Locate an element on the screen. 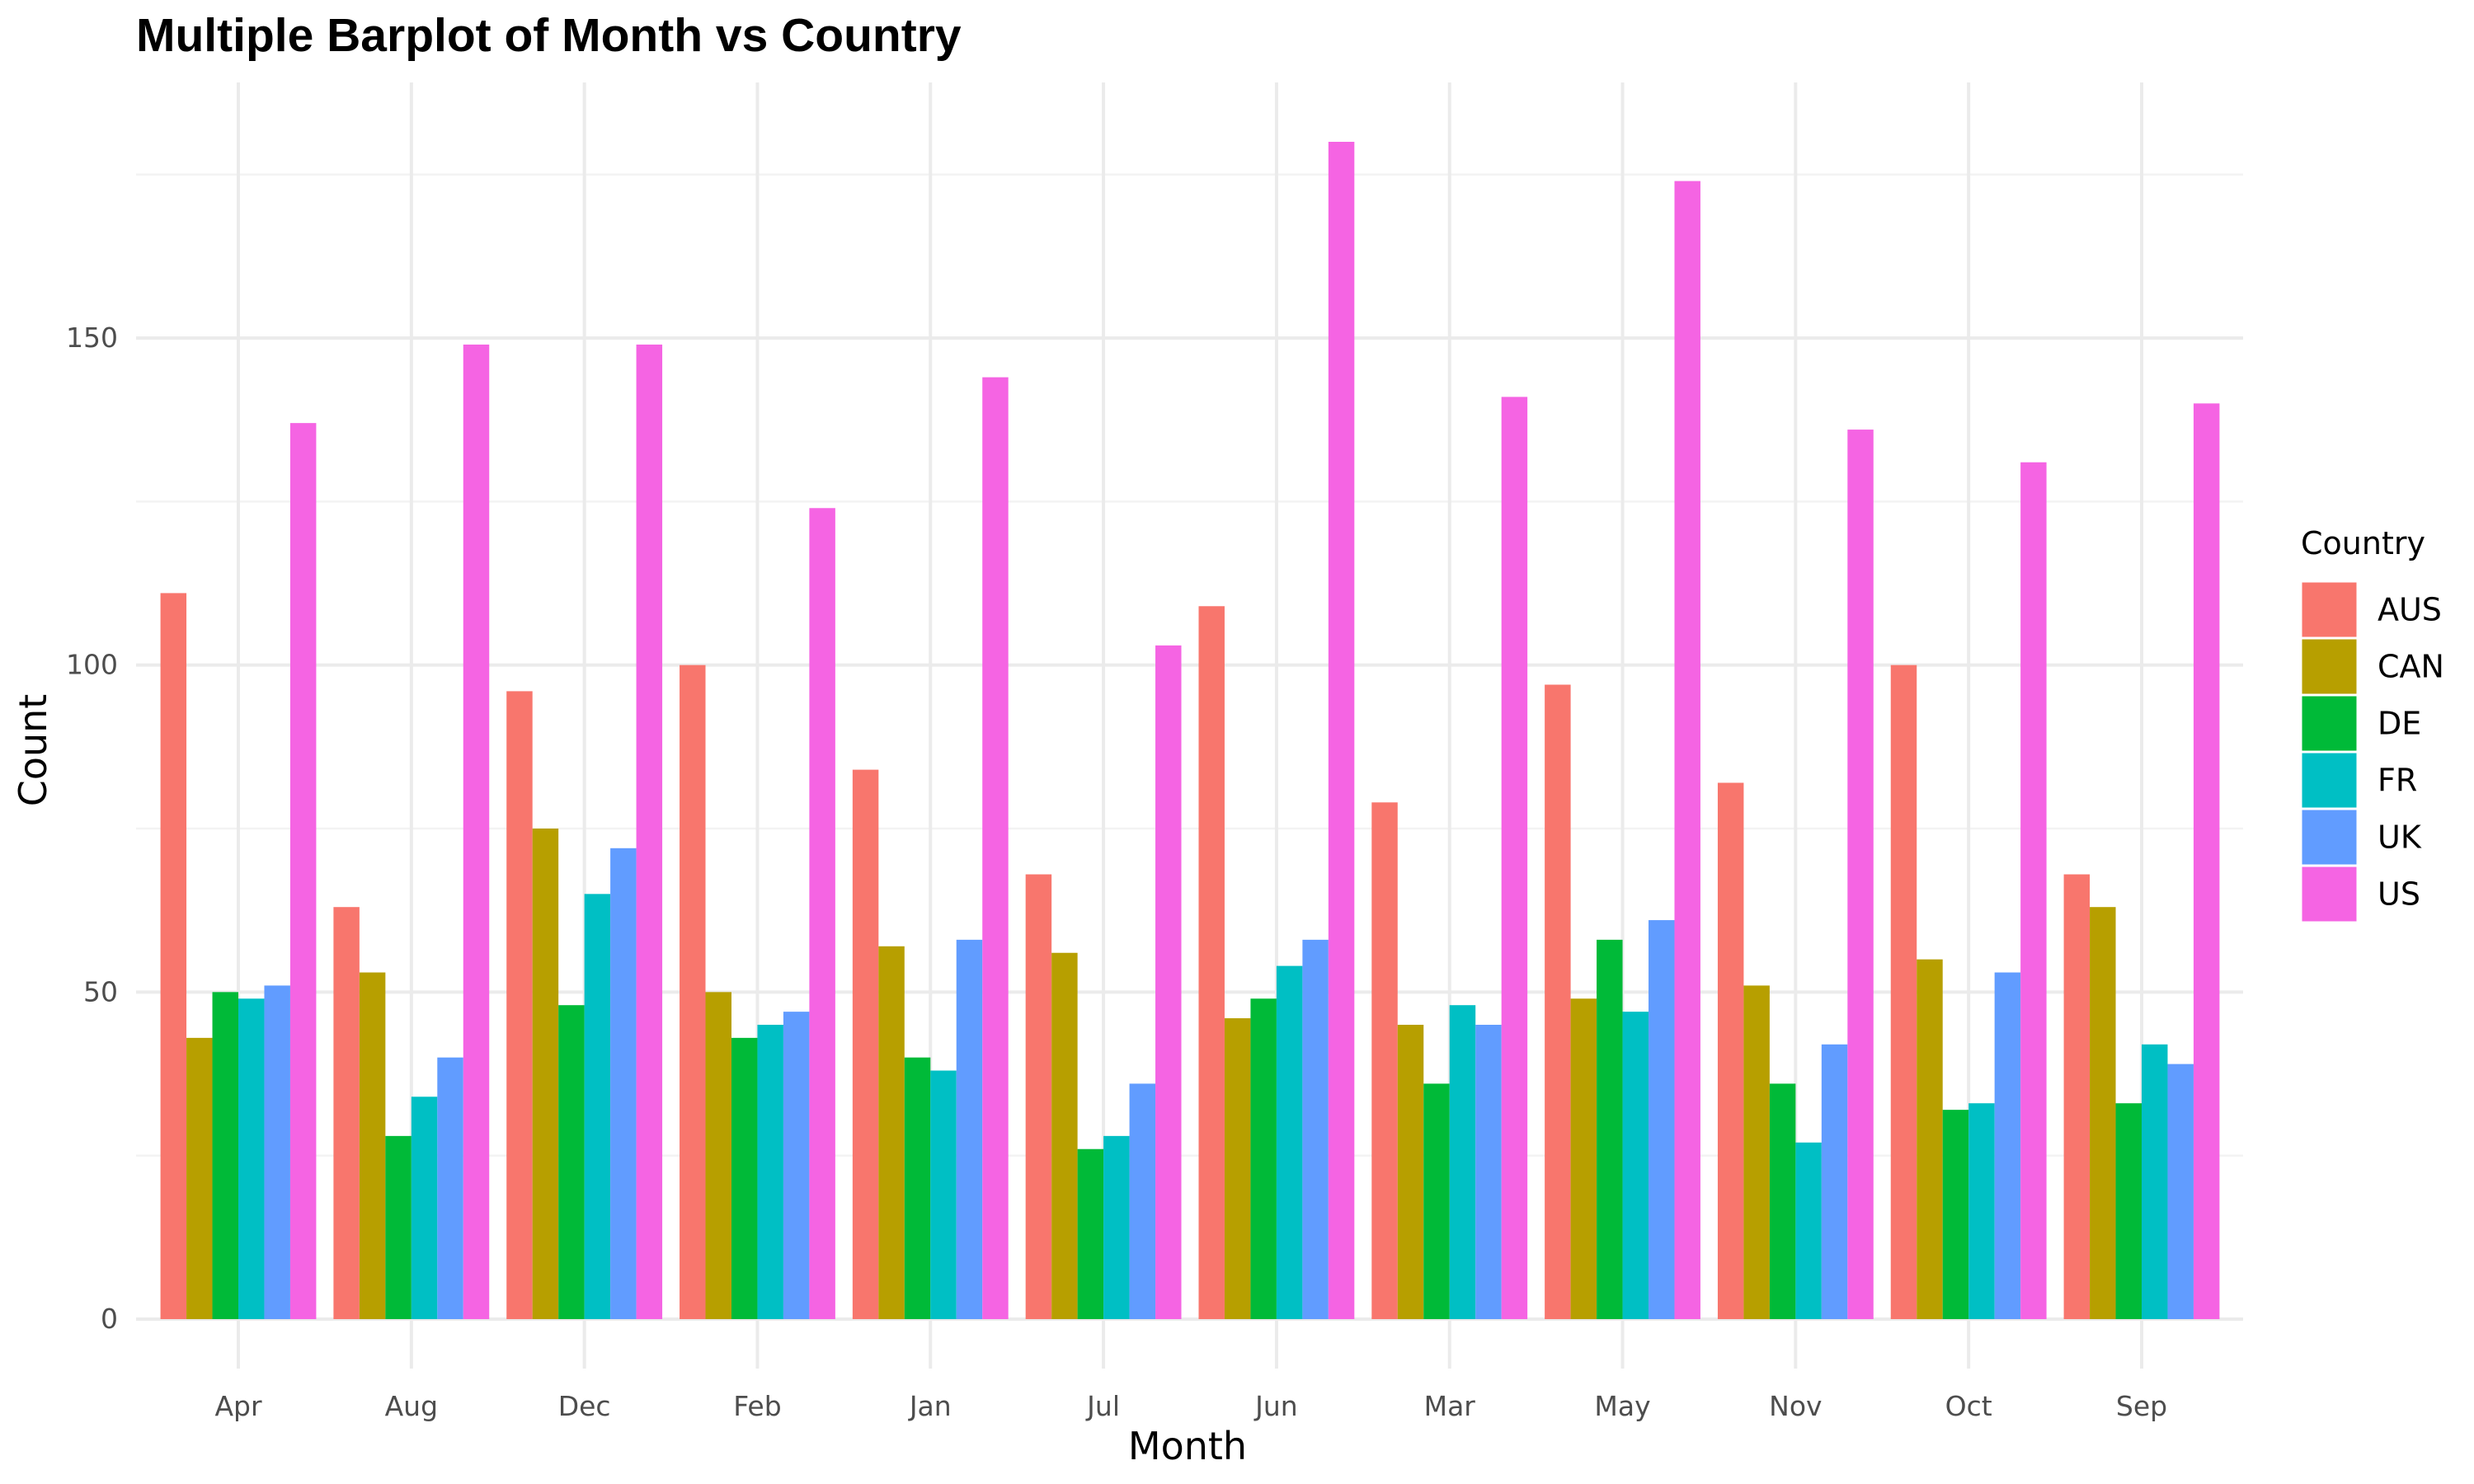 The height and width of the screenshot is (1484, 2474). bar-fr-apr is located at coordinates (251, 1158).